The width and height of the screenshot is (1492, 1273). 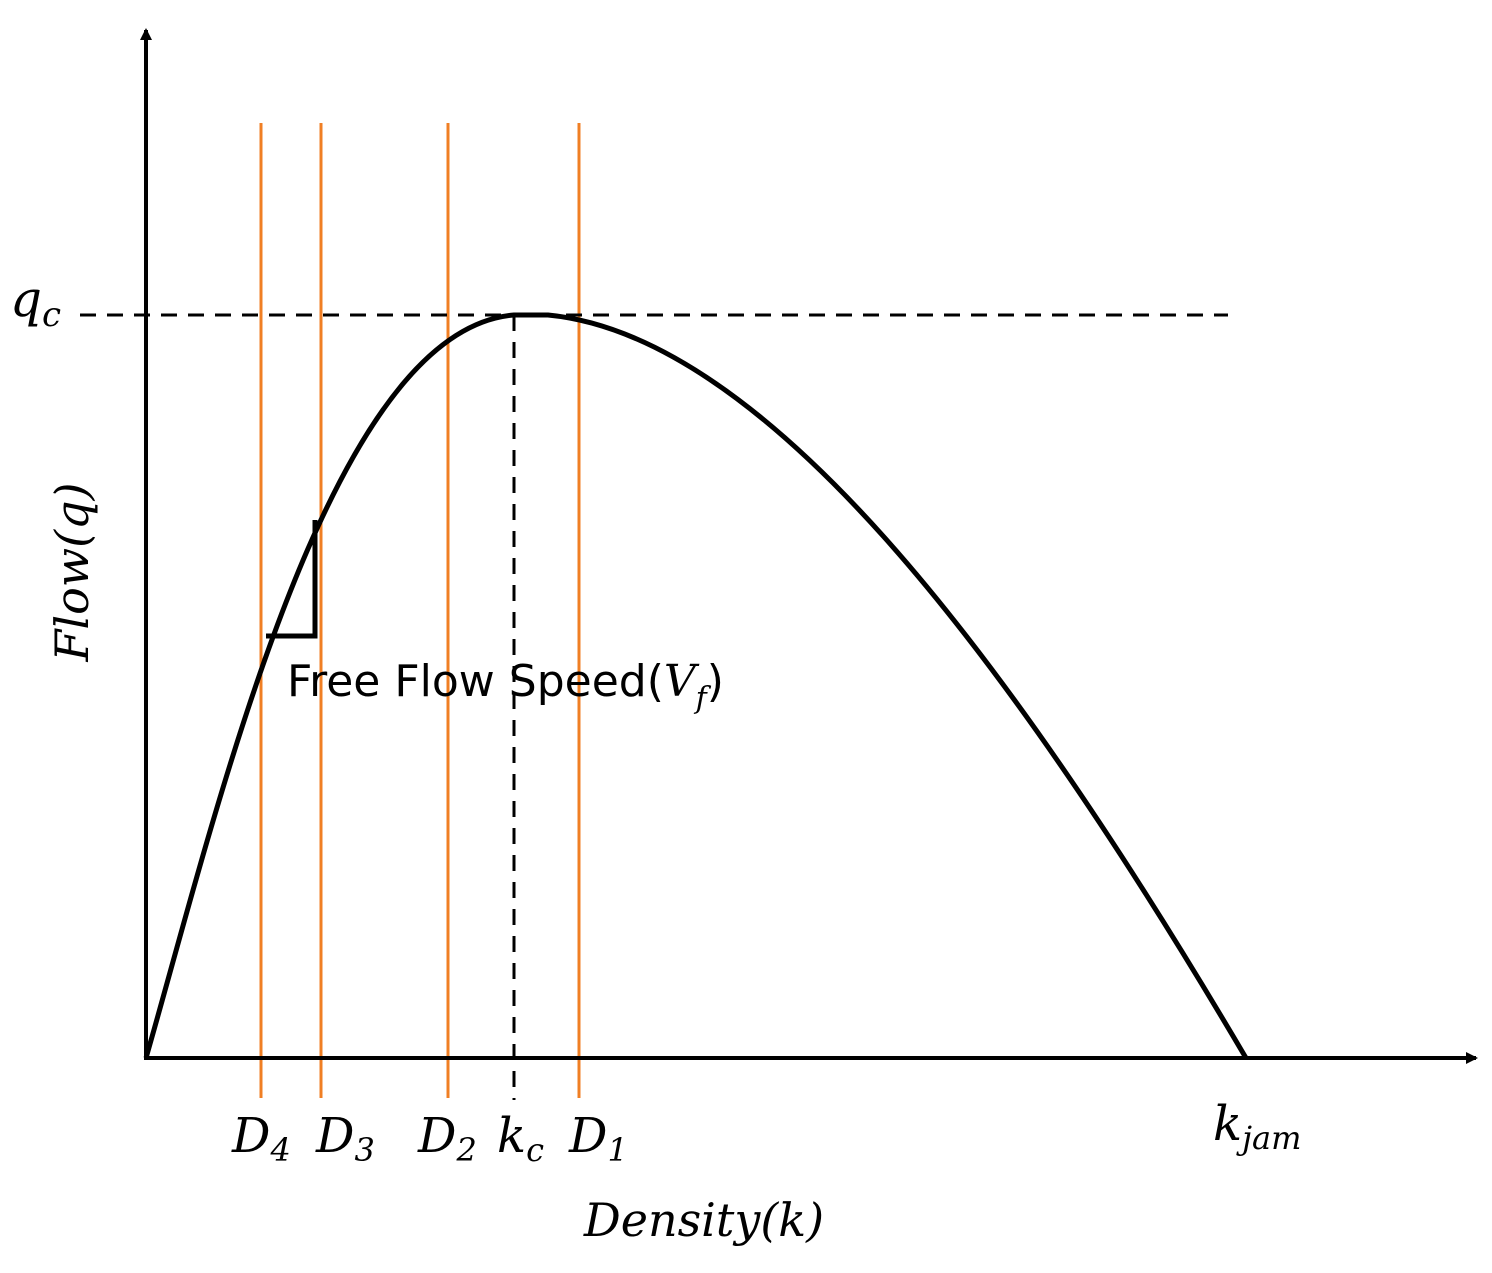 What do you see at coordinates (261, 1138) in the screenshot?
I see `label-d4: D4` at bounding box center [261, 1138].